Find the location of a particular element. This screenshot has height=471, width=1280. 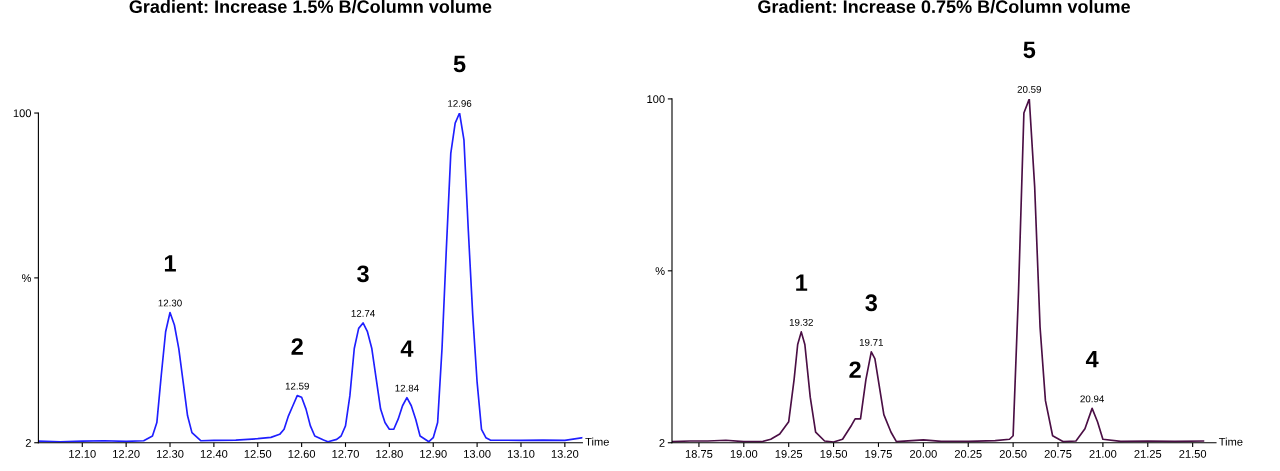

x-tick-label: 12.40 is located at coordinates (214, 453).